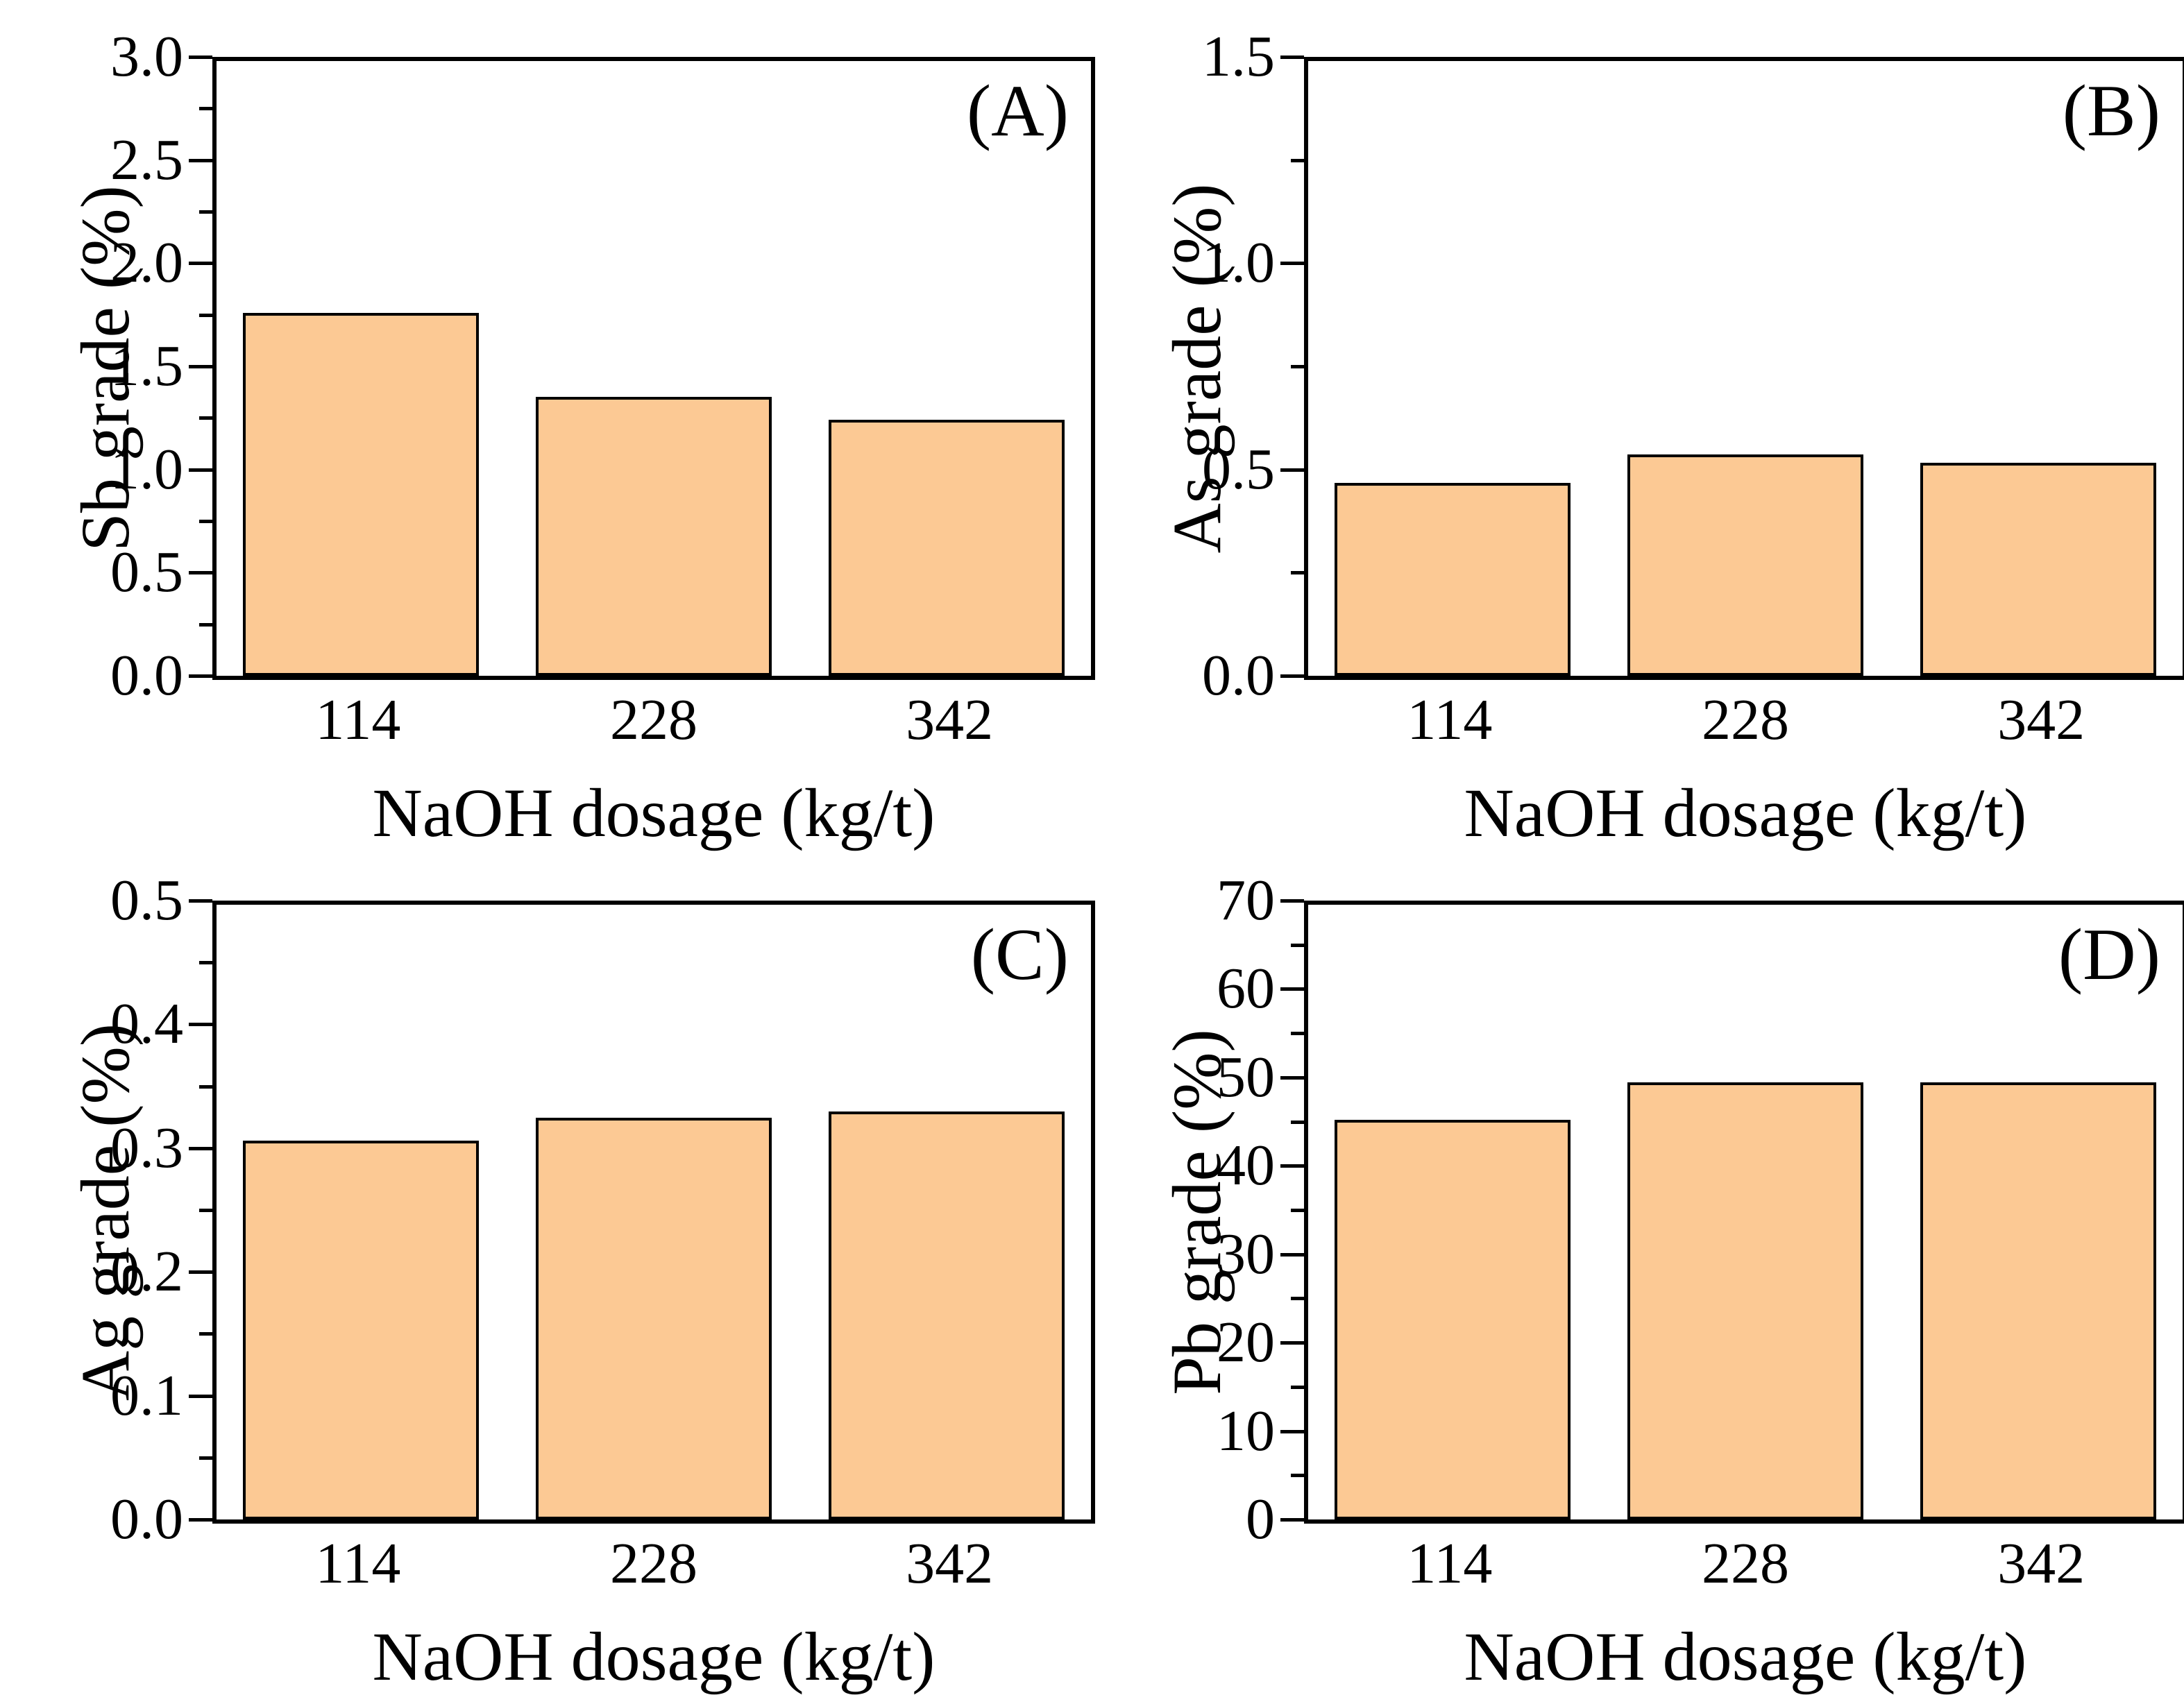 This screenshot has height=1695, width=2184. Describe the element at coordinates (1246, 988) in the screenshot. I see `y-tick-label: 60` at that location.